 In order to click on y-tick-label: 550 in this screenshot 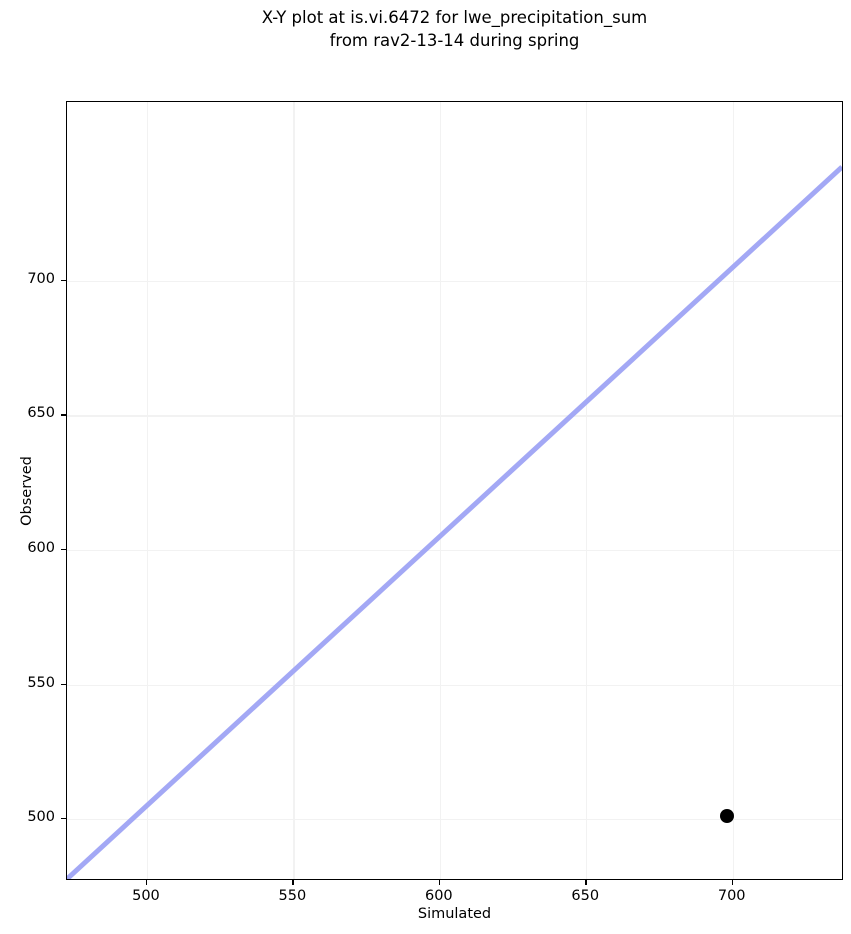, I will do `click(41, 682)`.